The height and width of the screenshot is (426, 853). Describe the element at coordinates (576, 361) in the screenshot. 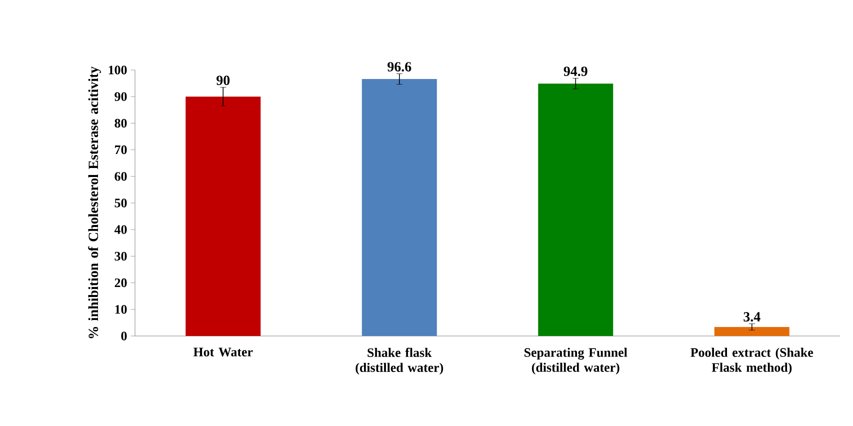

I see `x-tick-label: Separating Funnel (distilled water)` at that location.